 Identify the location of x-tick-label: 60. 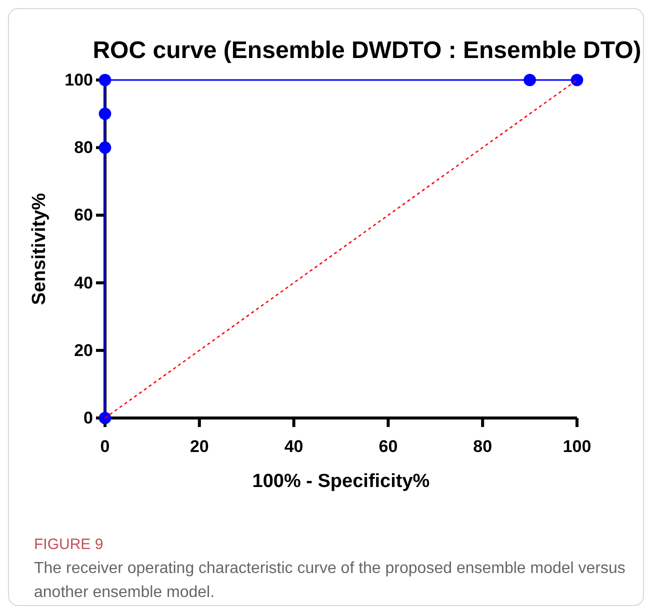
(388, 446).